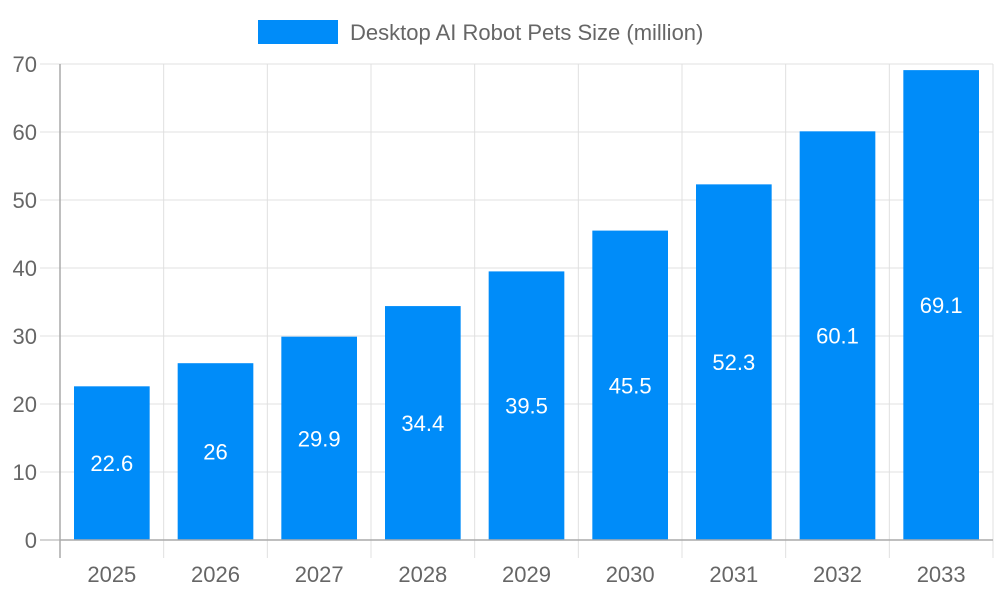  What do you see at coordinates (25, 404) in the screenshot?
I see `y-tick-label: 20` at bounding box center [25, 404].